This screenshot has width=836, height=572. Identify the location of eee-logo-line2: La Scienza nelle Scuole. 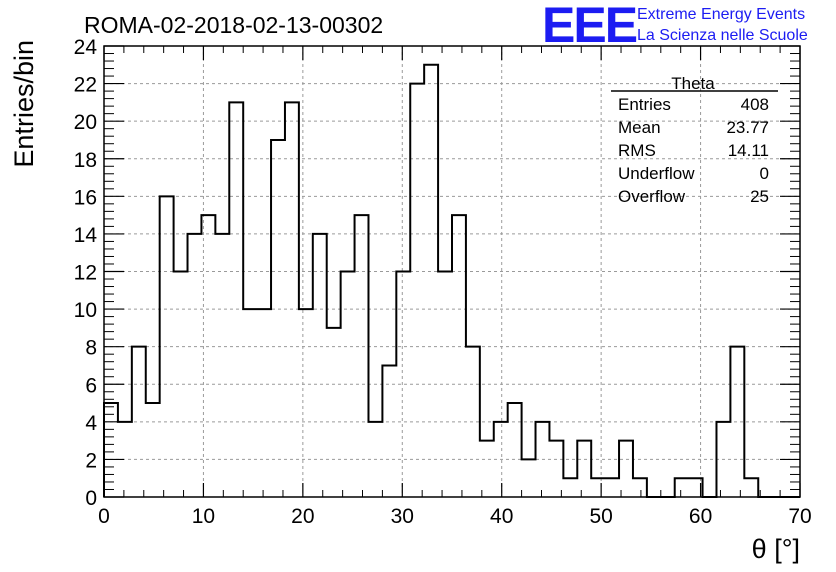
(722, 35).